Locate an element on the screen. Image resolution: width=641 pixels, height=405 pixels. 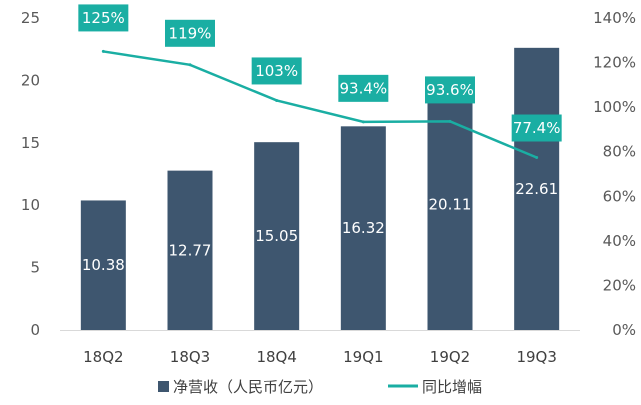
growth-data-label: 103% is located at coordinates (276, 71).